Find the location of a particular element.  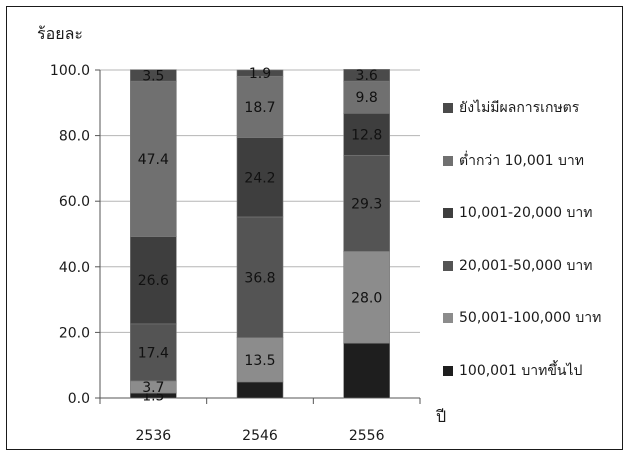

data-label: 47.4 is located at coordinates (153, 160).